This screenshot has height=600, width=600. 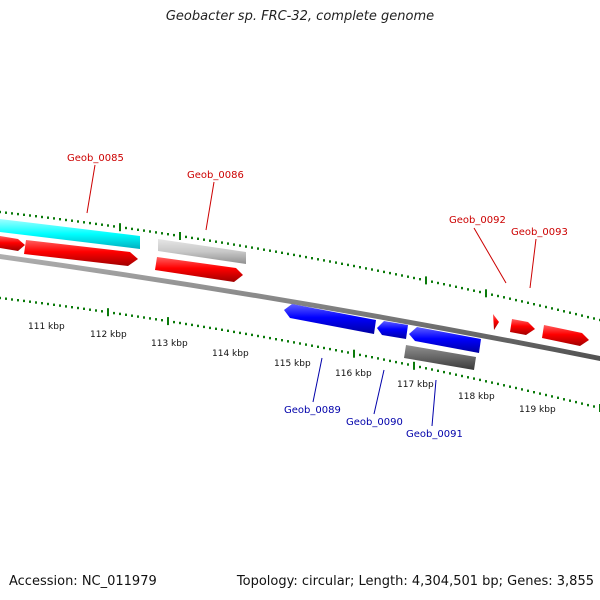 What do you see at coordinates (108, 335) in the screenshot?
I see `kbp-label: 112 kbp` at bounding box center [108, 335].